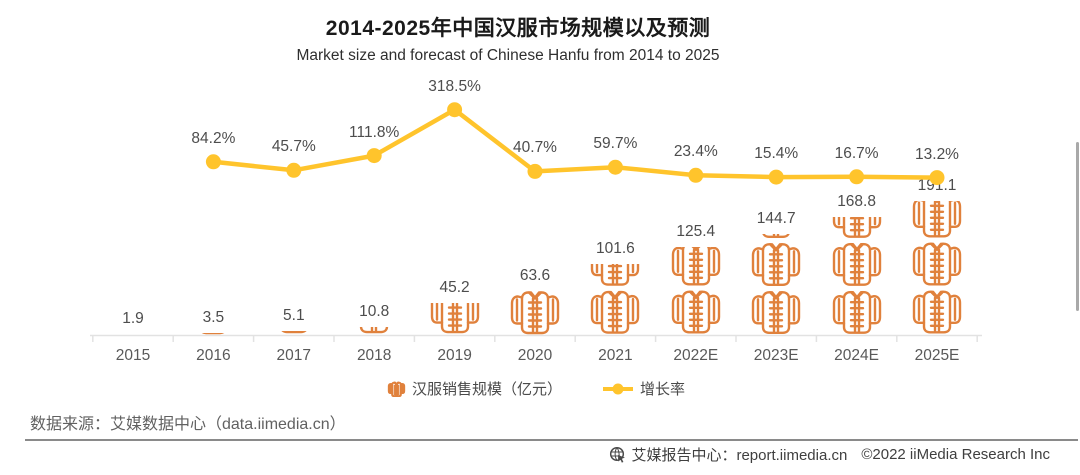 This screenshot has width=1080, height=475. What do you see at coordinates (133, 355) in the screenshot?
I see `x-axis-label-2015: 2015` at bounding box center [133, 355].